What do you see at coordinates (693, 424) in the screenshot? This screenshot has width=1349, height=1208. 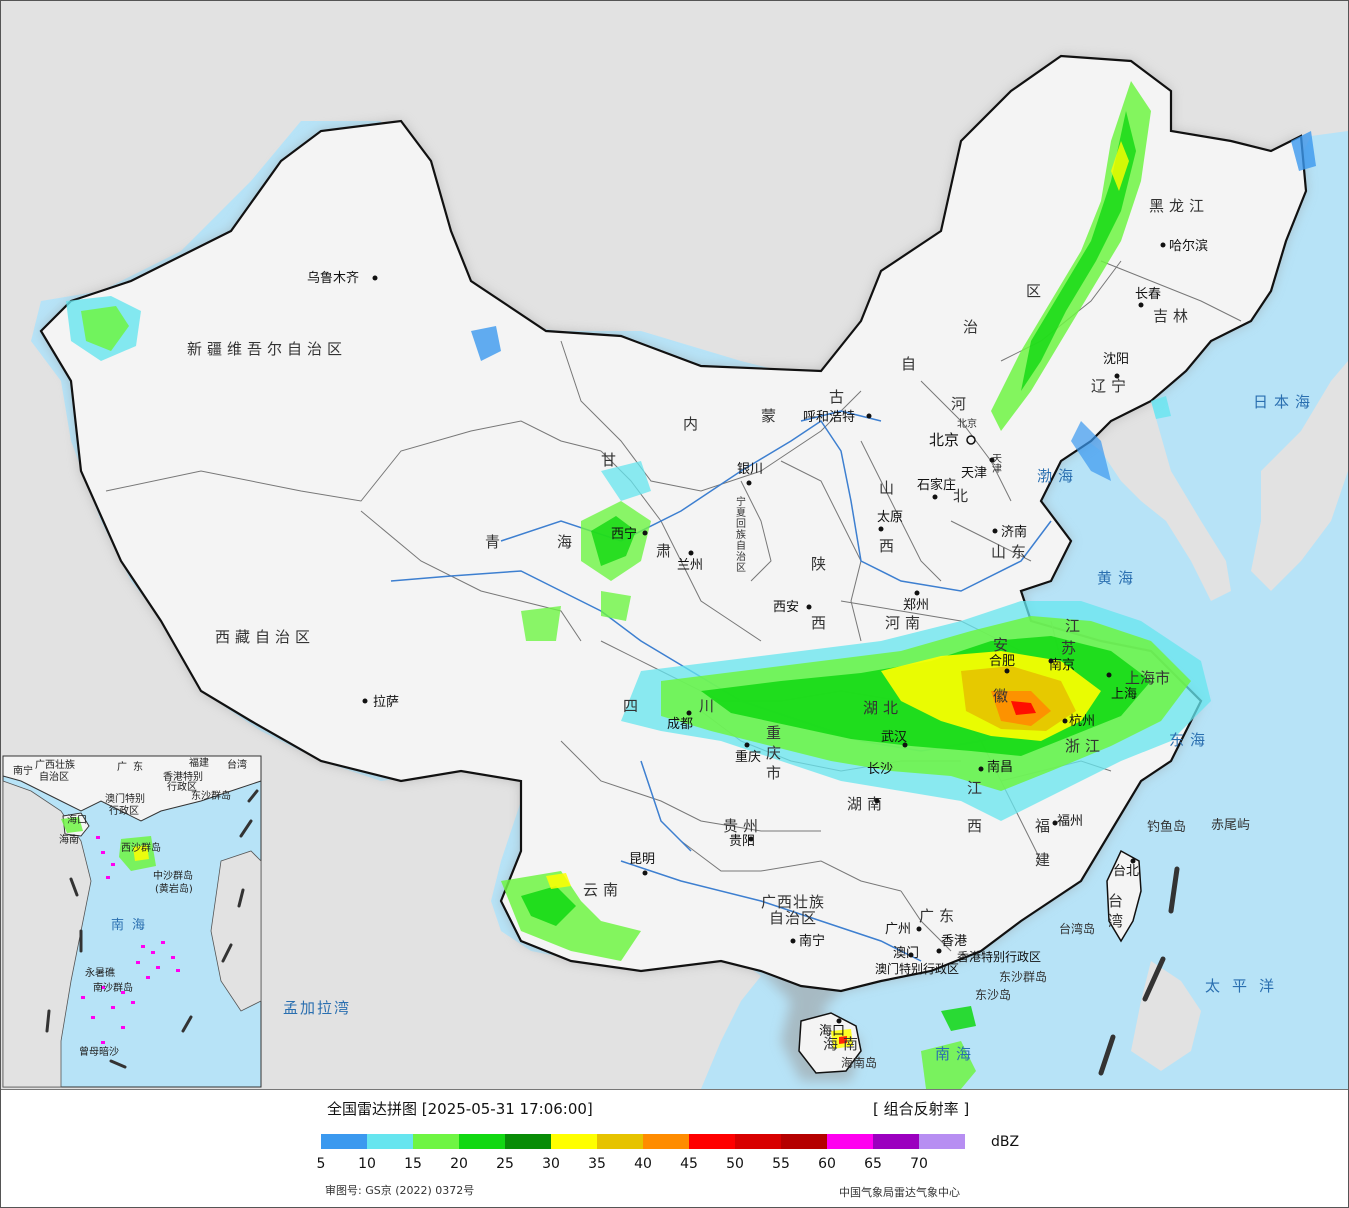 I see `province-label-nmg-1: 内` at bounding box center [693, 424].